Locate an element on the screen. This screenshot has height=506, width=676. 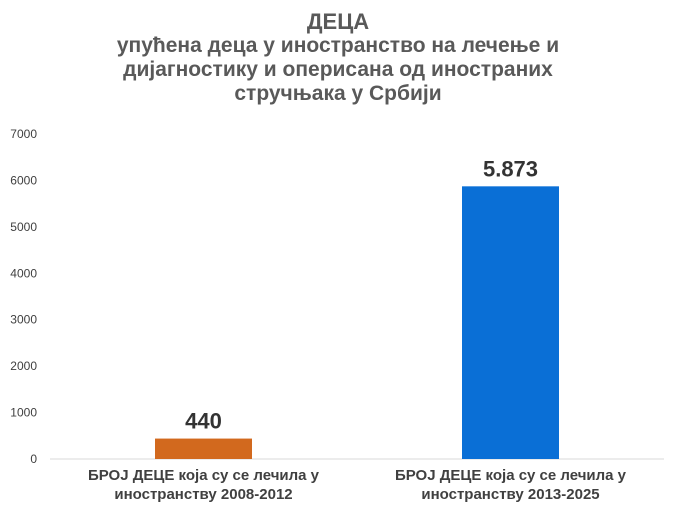
y-tick-label: 0 is located at coordinates (33, 459).